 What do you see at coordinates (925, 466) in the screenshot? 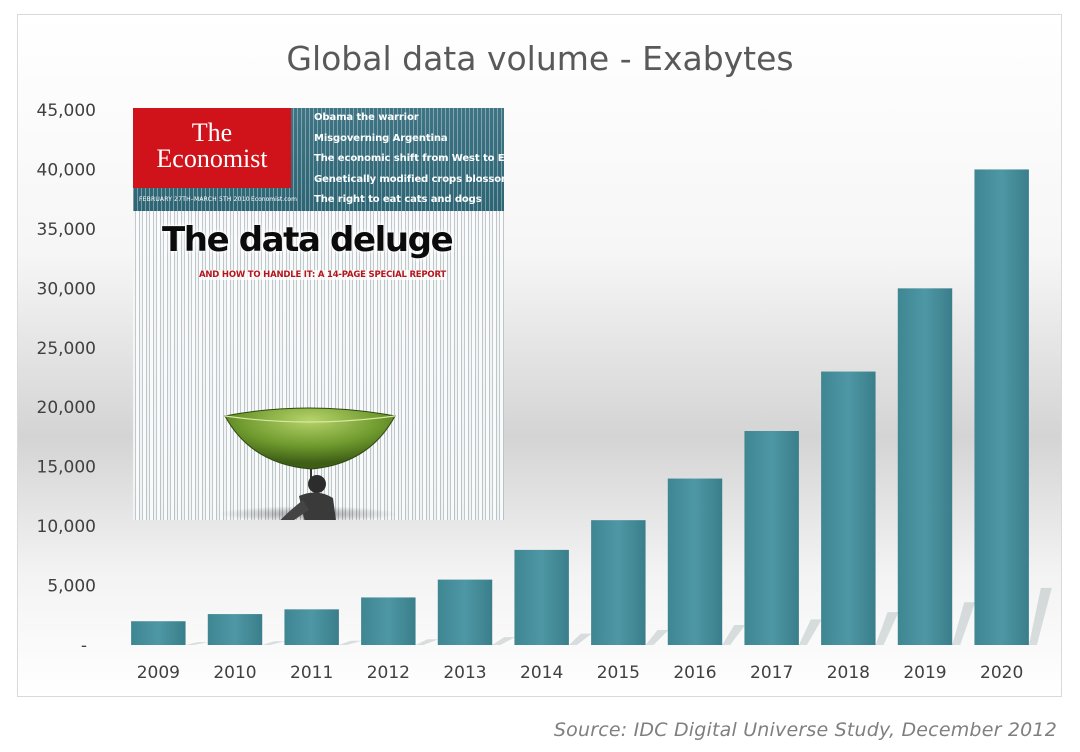
I see `bar-2019` at bounding box center [925, 466].